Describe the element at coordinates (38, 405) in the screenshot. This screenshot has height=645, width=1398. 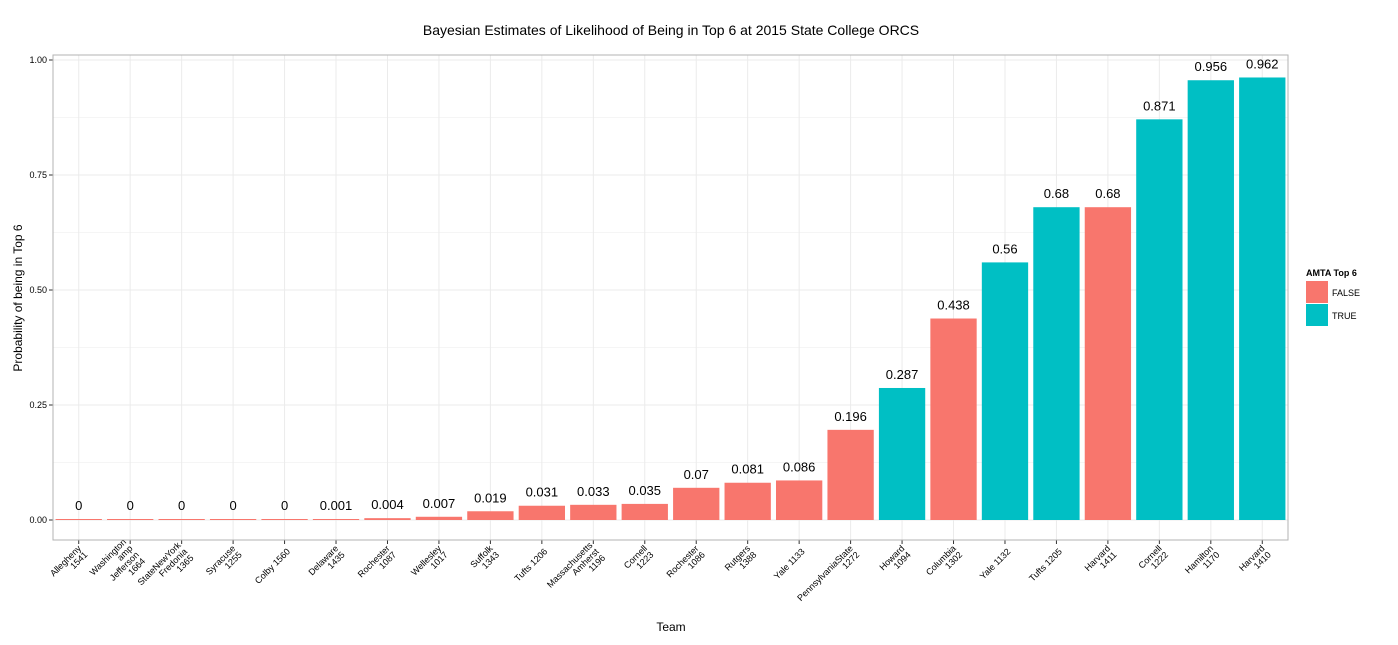
I see `y-tick-label: 0.25` at that location.